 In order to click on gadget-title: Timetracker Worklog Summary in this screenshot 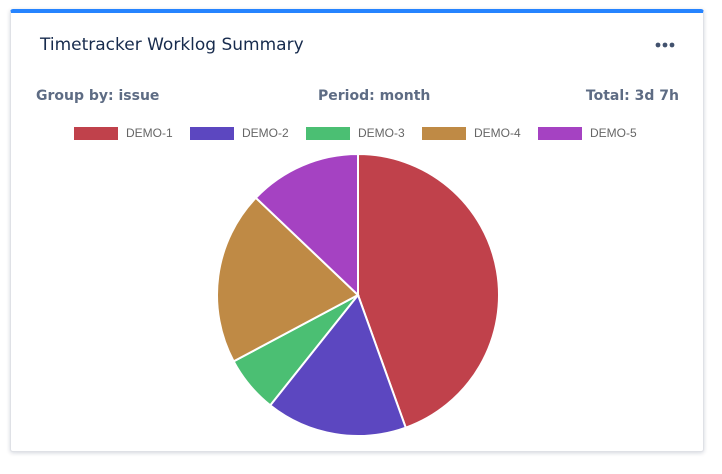, I will do `click(172, 45)`.